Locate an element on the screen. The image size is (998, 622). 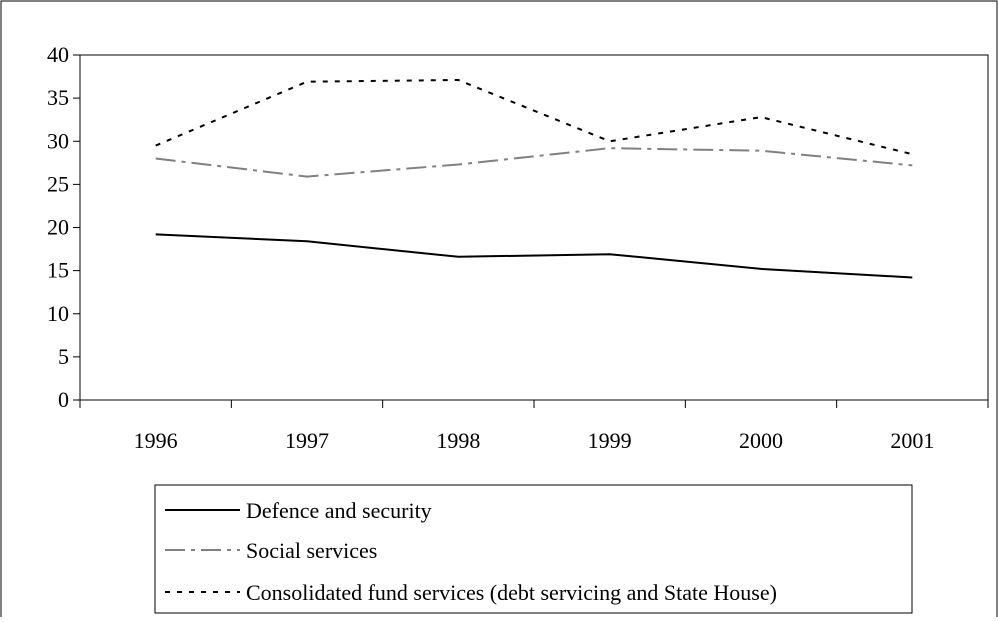
x-axis: 1996 1997 1998 1999 2000 2001 is located at coordinates (534, 426).